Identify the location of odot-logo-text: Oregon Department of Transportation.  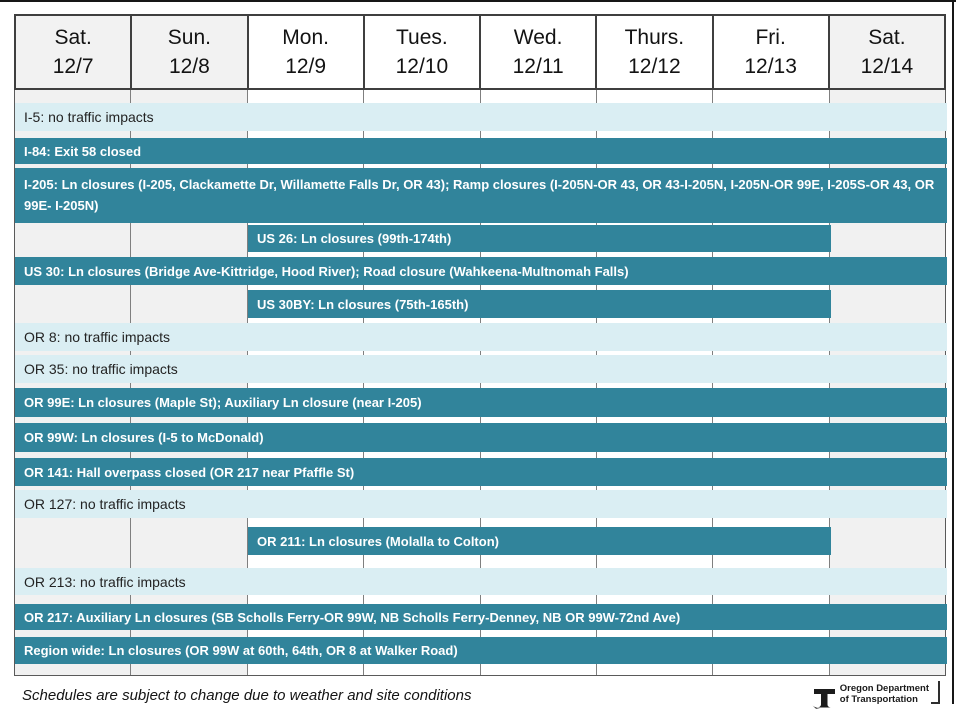
(884, 694).